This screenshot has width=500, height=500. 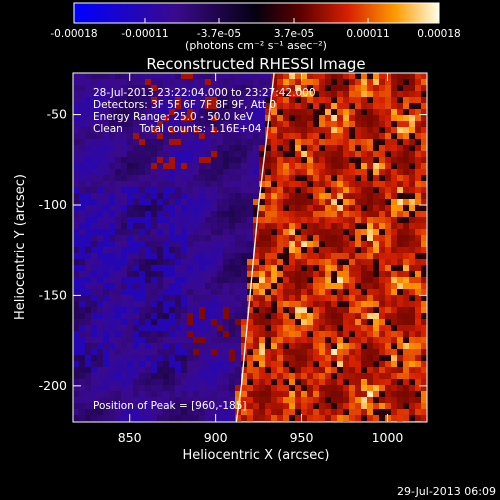 What do you see at coordinates (57, 114) in the screenshot?
I see `y-tick-label: -50` at bounding box center [57, 114].